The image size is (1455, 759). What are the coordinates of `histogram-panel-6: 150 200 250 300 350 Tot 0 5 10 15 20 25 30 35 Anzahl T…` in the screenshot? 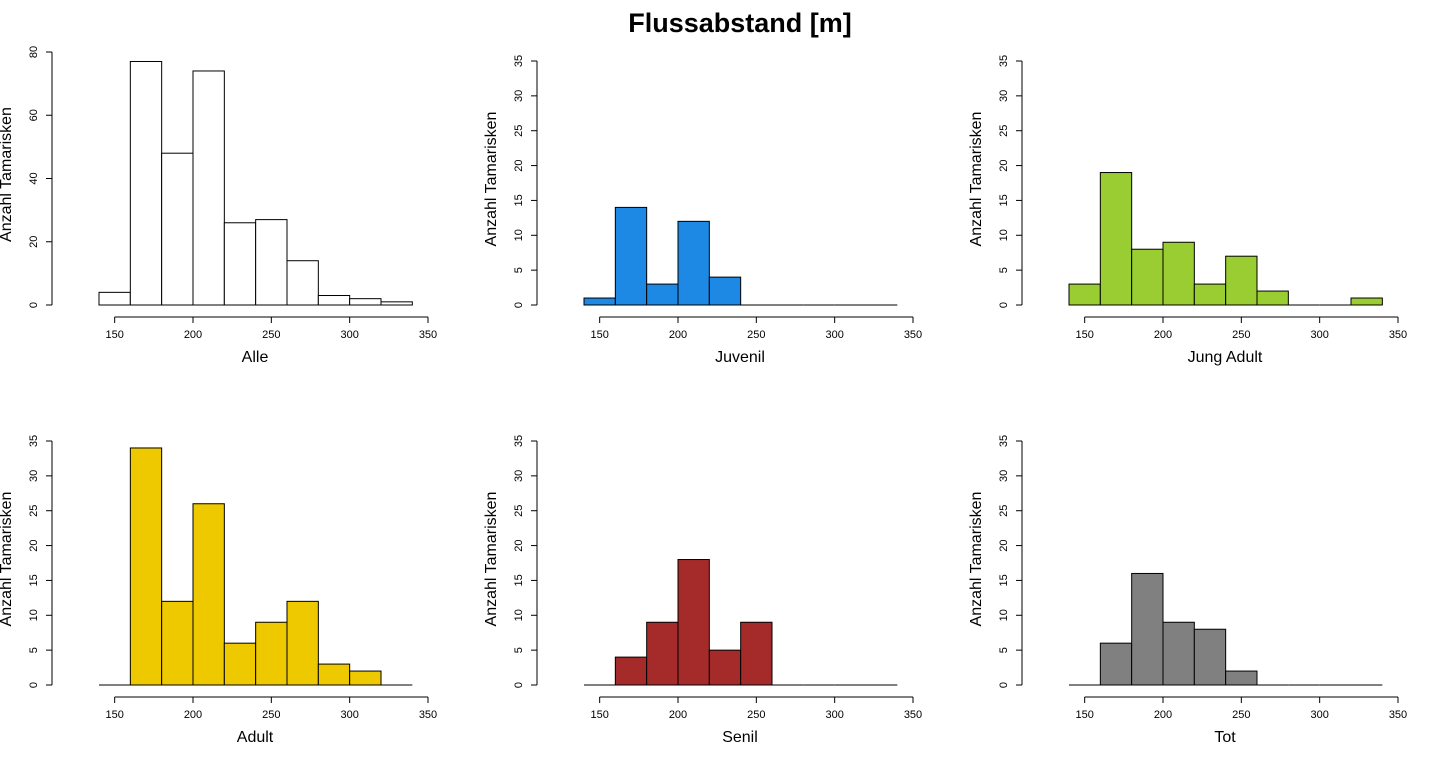 It's located at (1187, 590).